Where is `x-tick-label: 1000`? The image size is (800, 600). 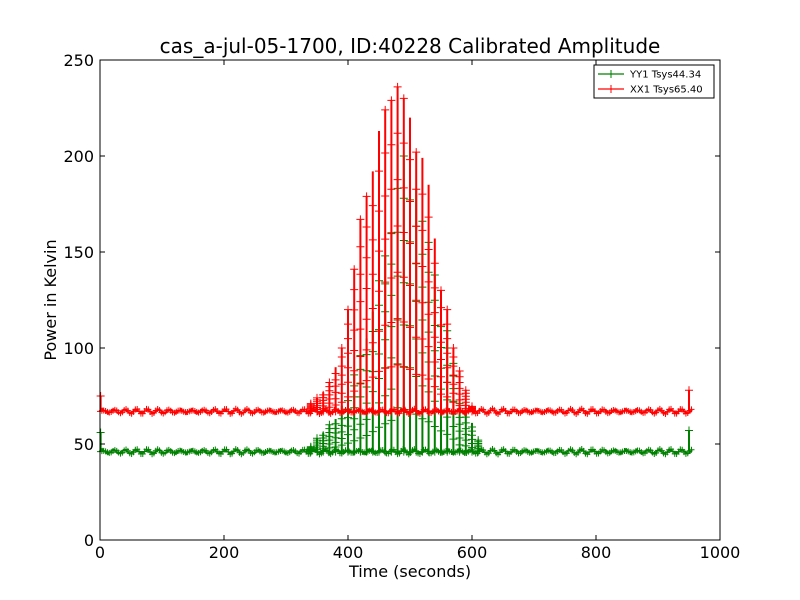 x-tick-label: 1000 is located at coordinates (720, 552).